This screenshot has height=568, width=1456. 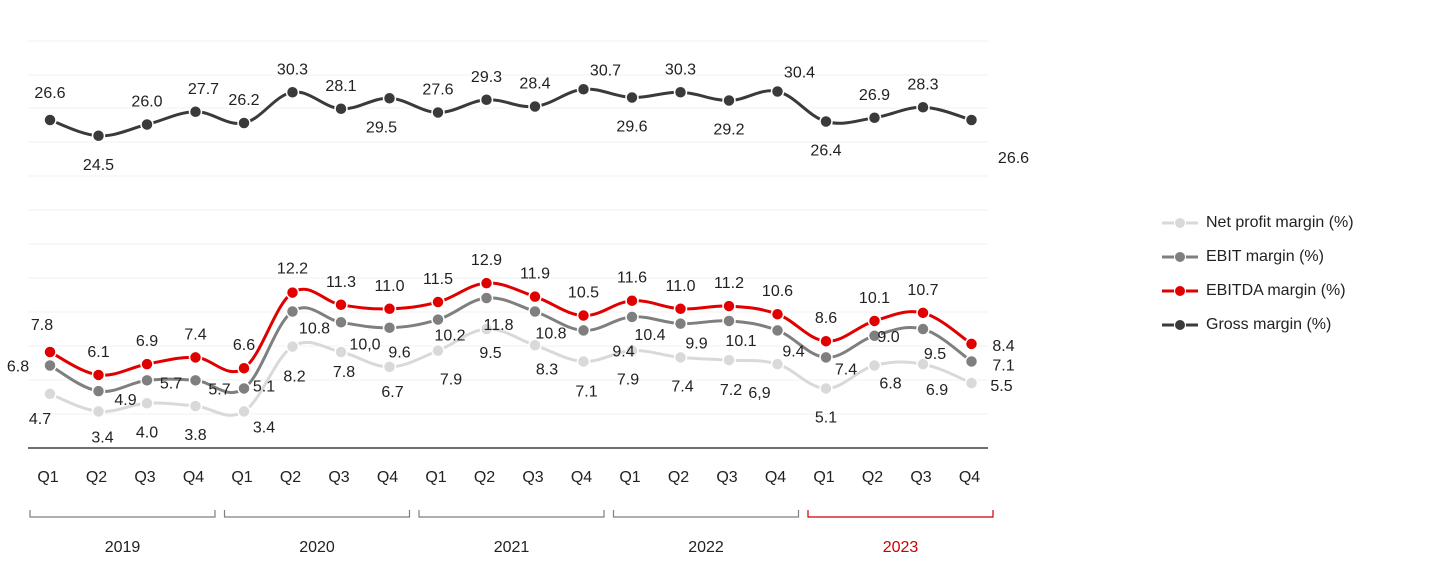 What do you see at coordinates (344, 372) in the screenshot?
I see `data-label: 7.8` at bounding box center [344, 372].